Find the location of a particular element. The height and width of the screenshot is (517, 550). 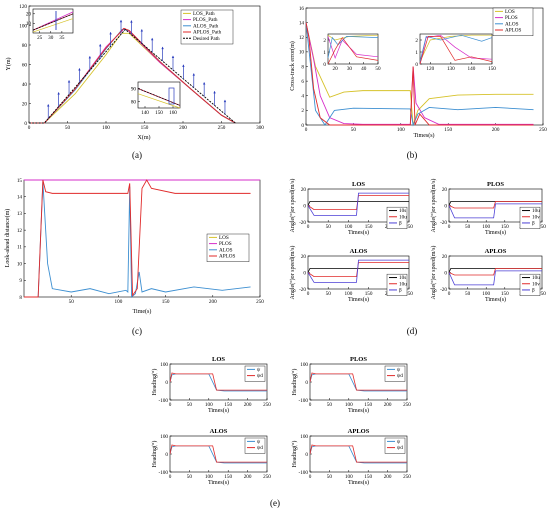

y-tick-label: 1 is located at coordinates (324, 53).